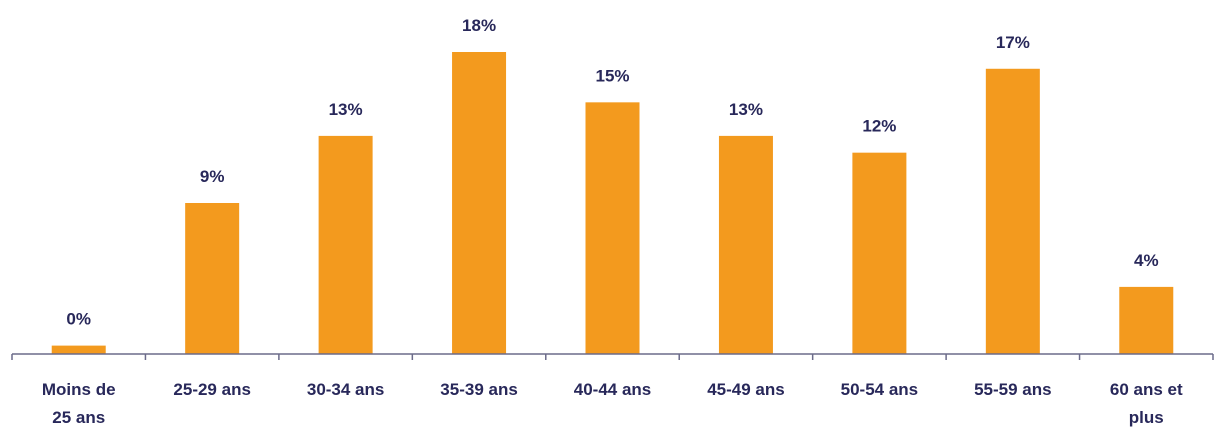 This screenshot has width=1220, height=430. What do you see at coordinates (1013, 42) in the screenshot?
I see `bar-value-label: 17%` at bounding box center [1013, 42].